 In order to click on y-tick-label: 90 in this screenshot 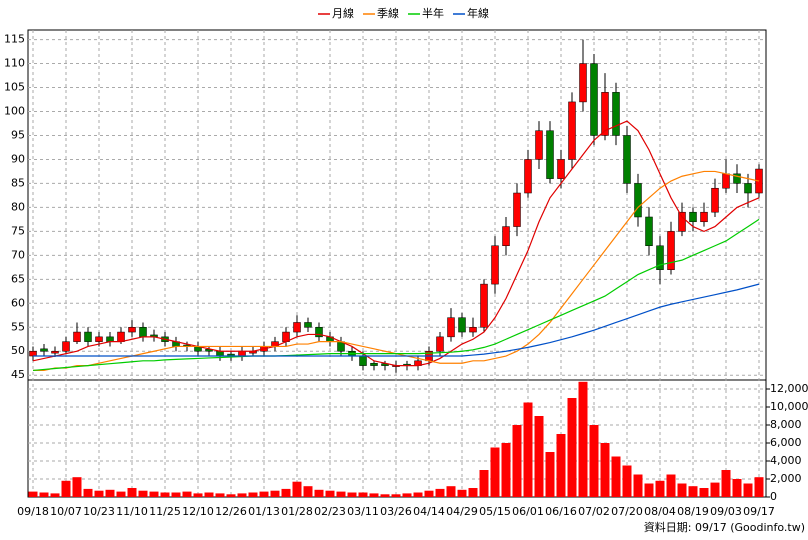, I will do `click(18, 158)`.